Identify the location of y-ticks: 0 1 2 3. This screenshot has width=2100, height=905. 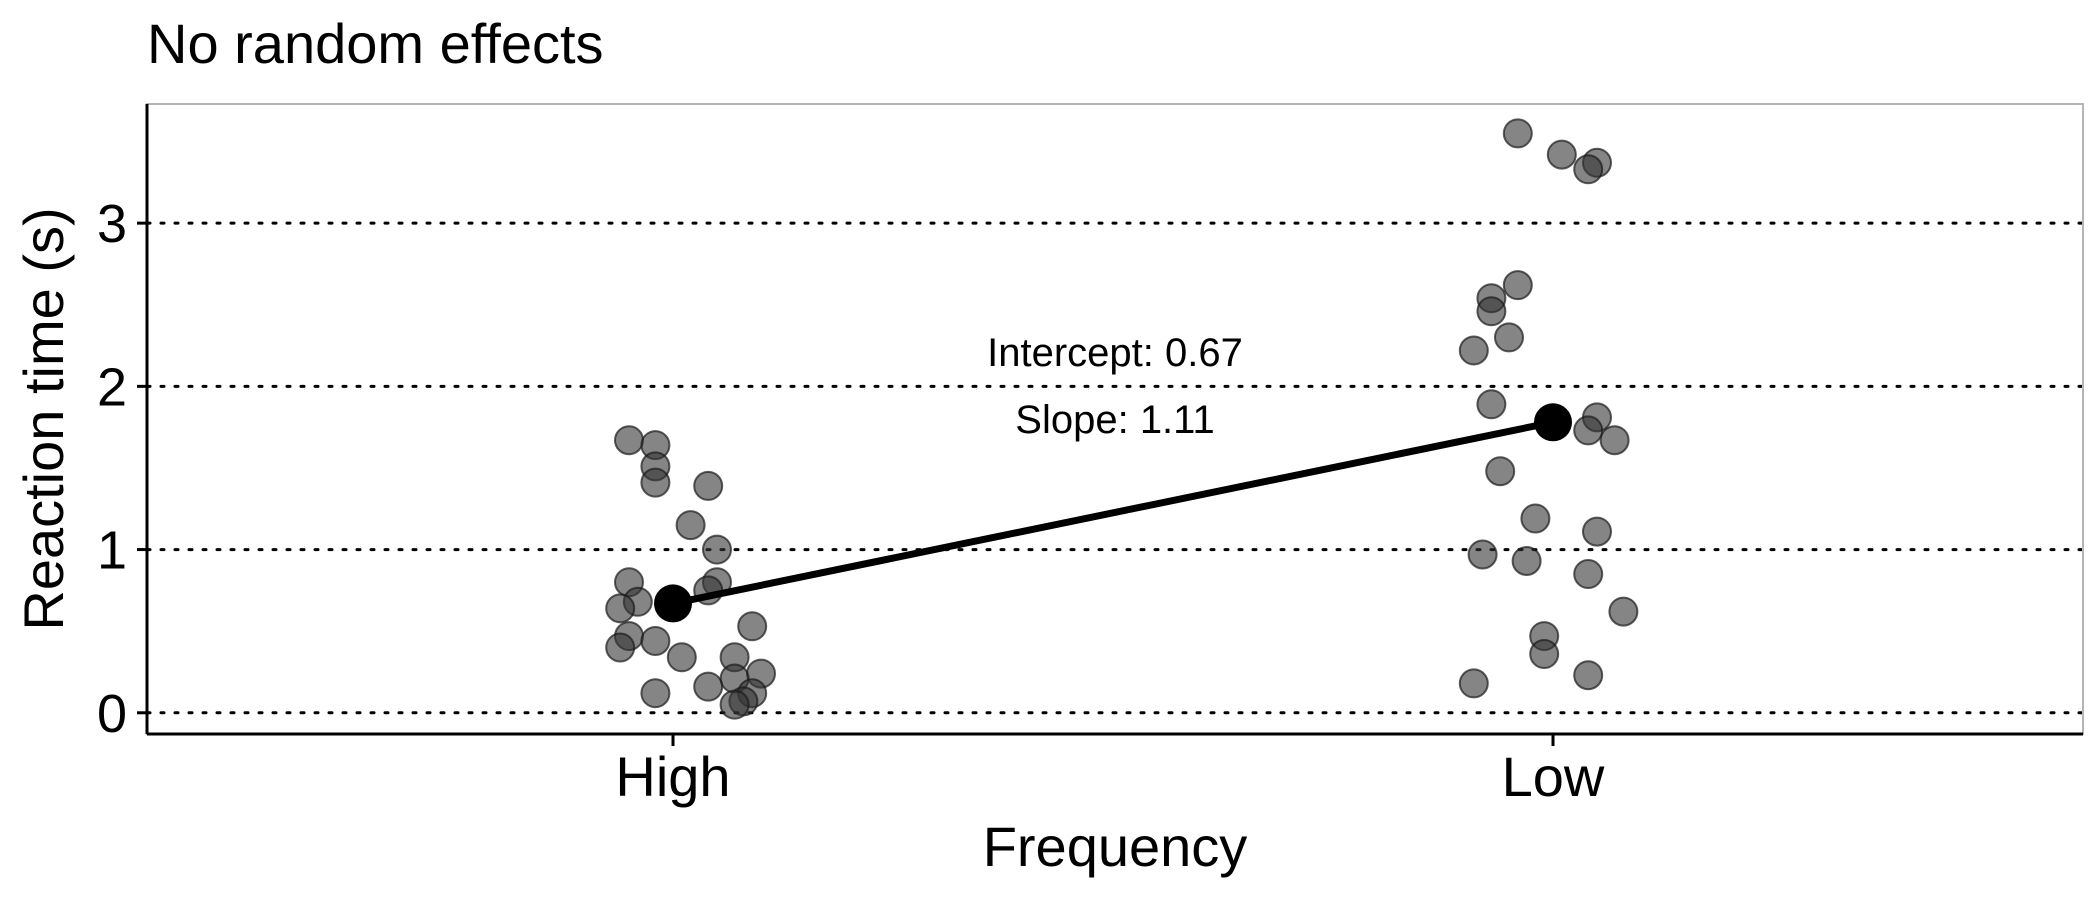
(122, 469).